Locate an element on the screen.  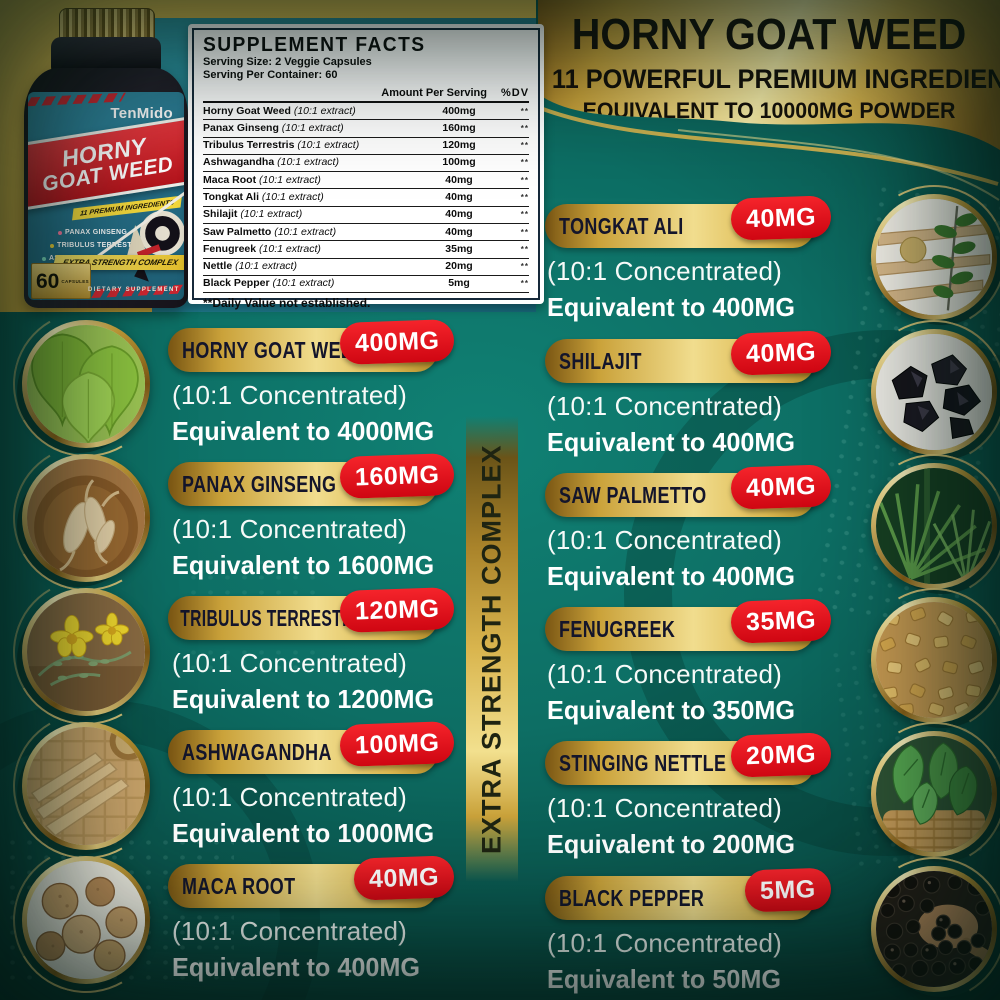
facts-amount: 20mg is located at coordinates (459, 266).